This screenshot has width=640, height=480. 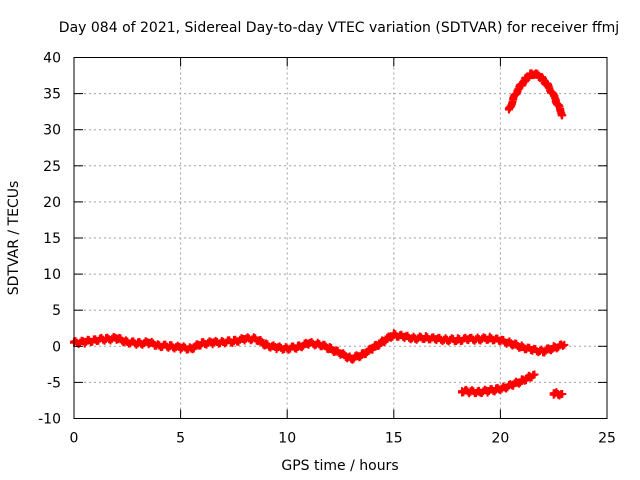 What do you see at coordinates (56, 311) in the screenshot?
I see `y-tick-label: 5` at bounding box center [56, 311].